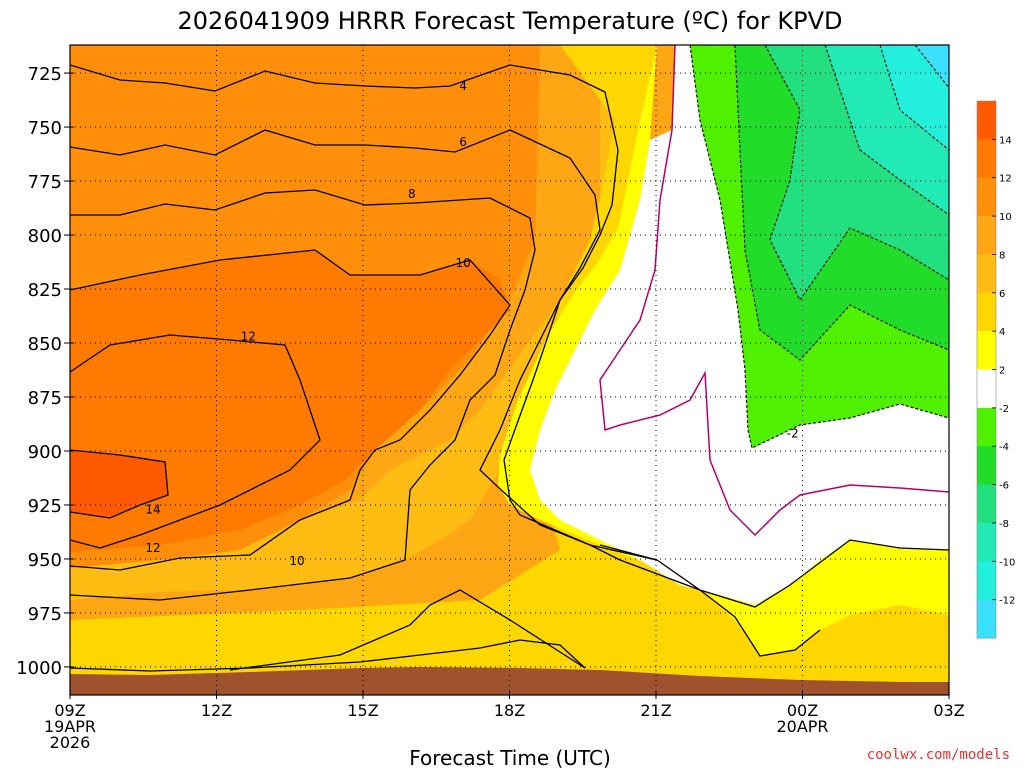  I want to click on isotherm-2-lower, so click(774, 573).